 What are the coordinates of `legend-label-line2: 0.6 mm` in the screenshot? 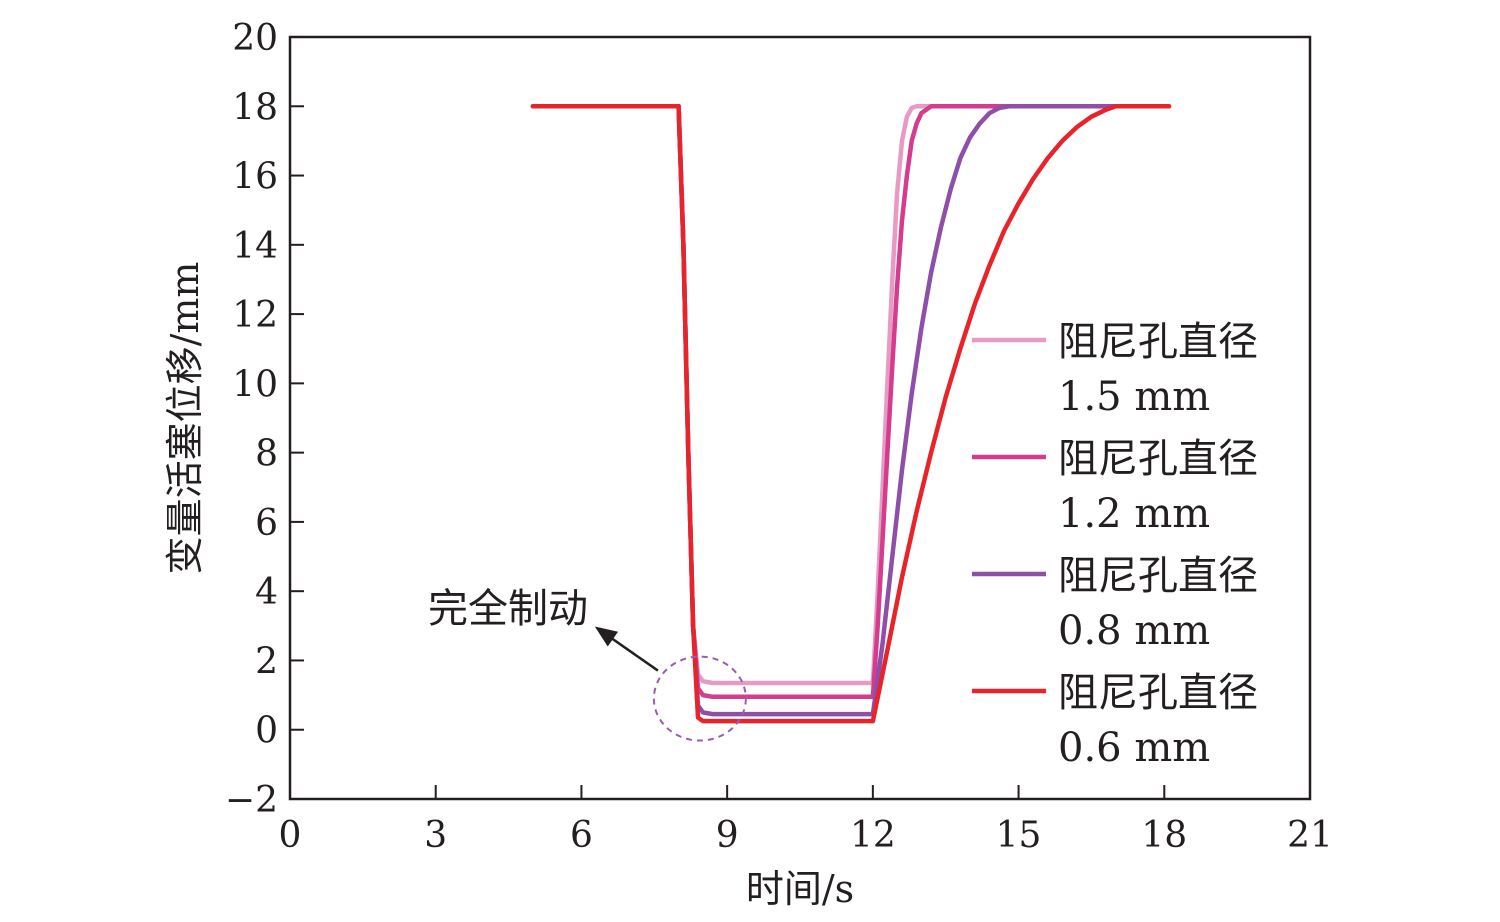 It's located at (1134, 748).